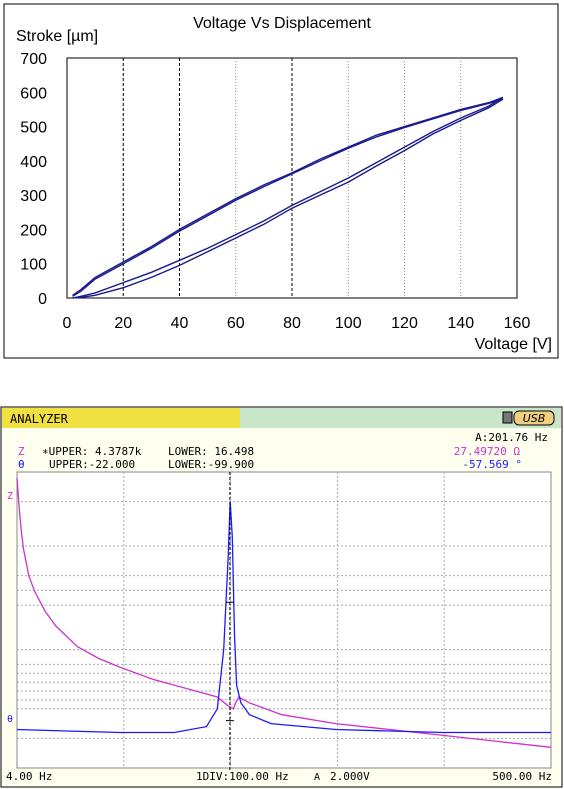 This screenshot has height=789, width=564. What do you see at coordinates (507, 417) in the screenshot?
I see `usb-indicator-icon` at bounding box center [507, 417].